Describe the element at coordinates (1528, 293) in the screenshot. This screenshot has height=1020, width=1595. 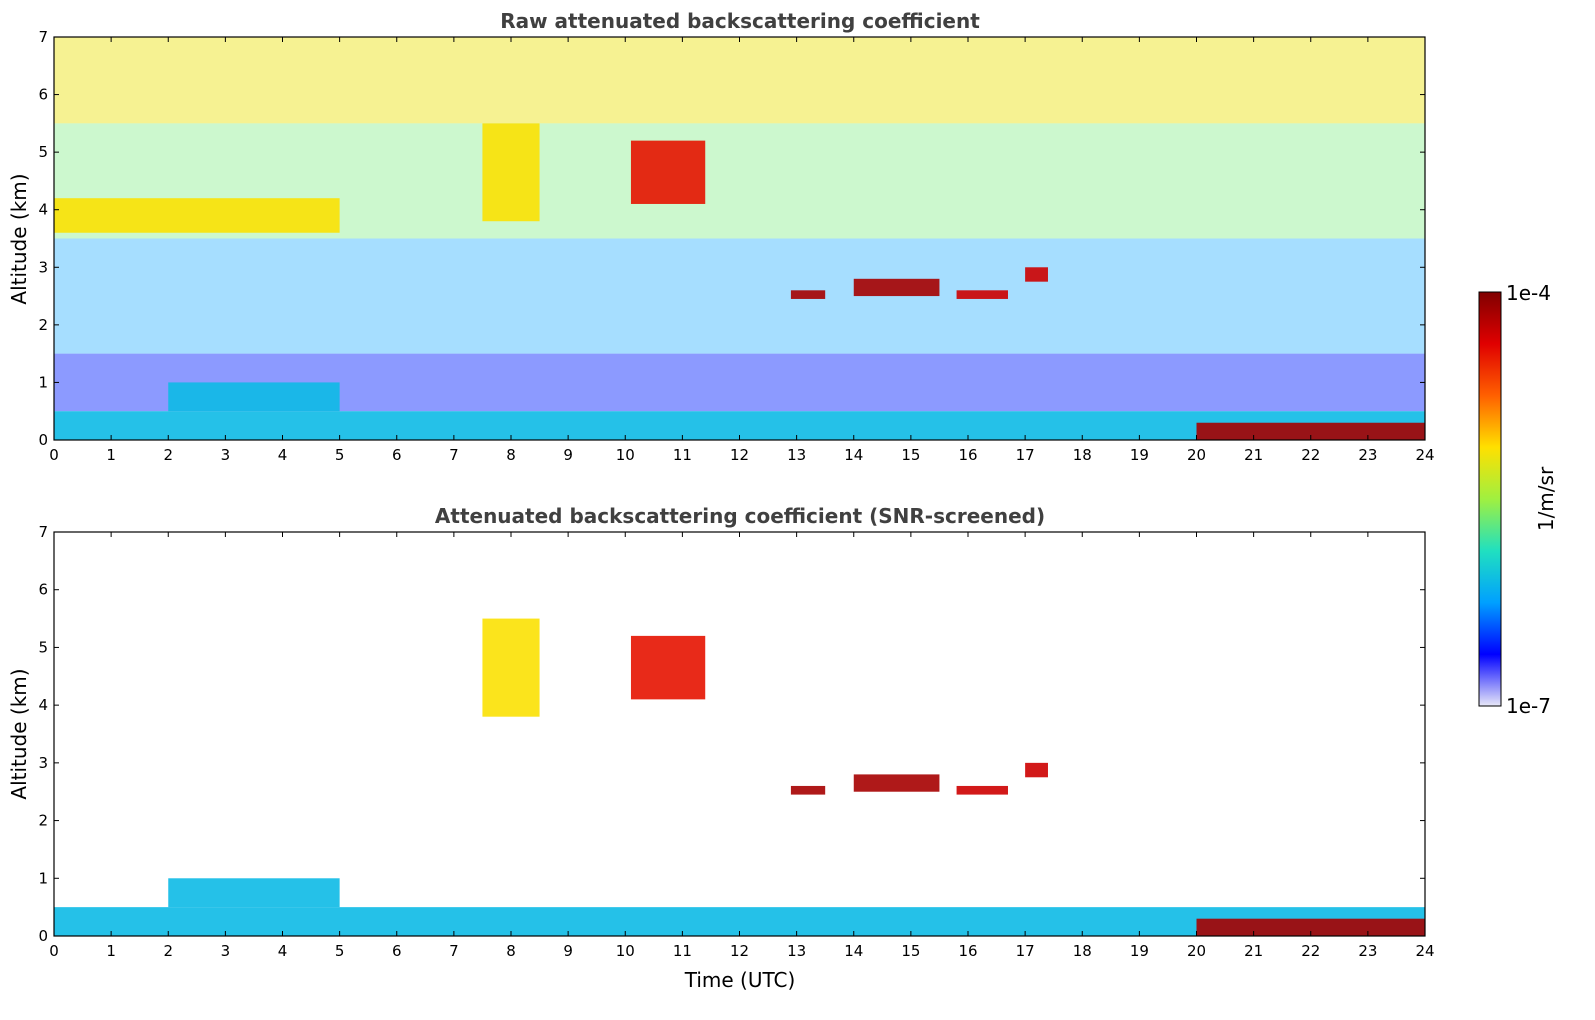
I see `colorbar-max-label: 1e-4` at that location.